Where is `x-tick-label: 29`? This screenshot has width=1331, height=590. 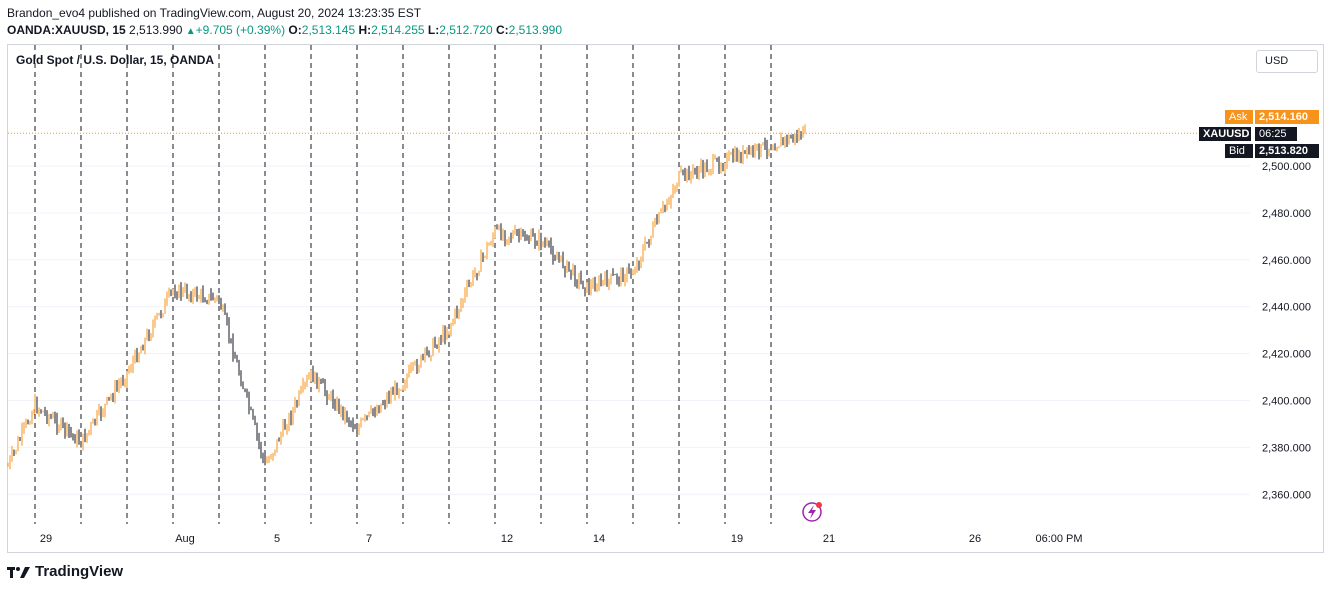
x-tick-label: 29 is located at coordinates (46, 539).